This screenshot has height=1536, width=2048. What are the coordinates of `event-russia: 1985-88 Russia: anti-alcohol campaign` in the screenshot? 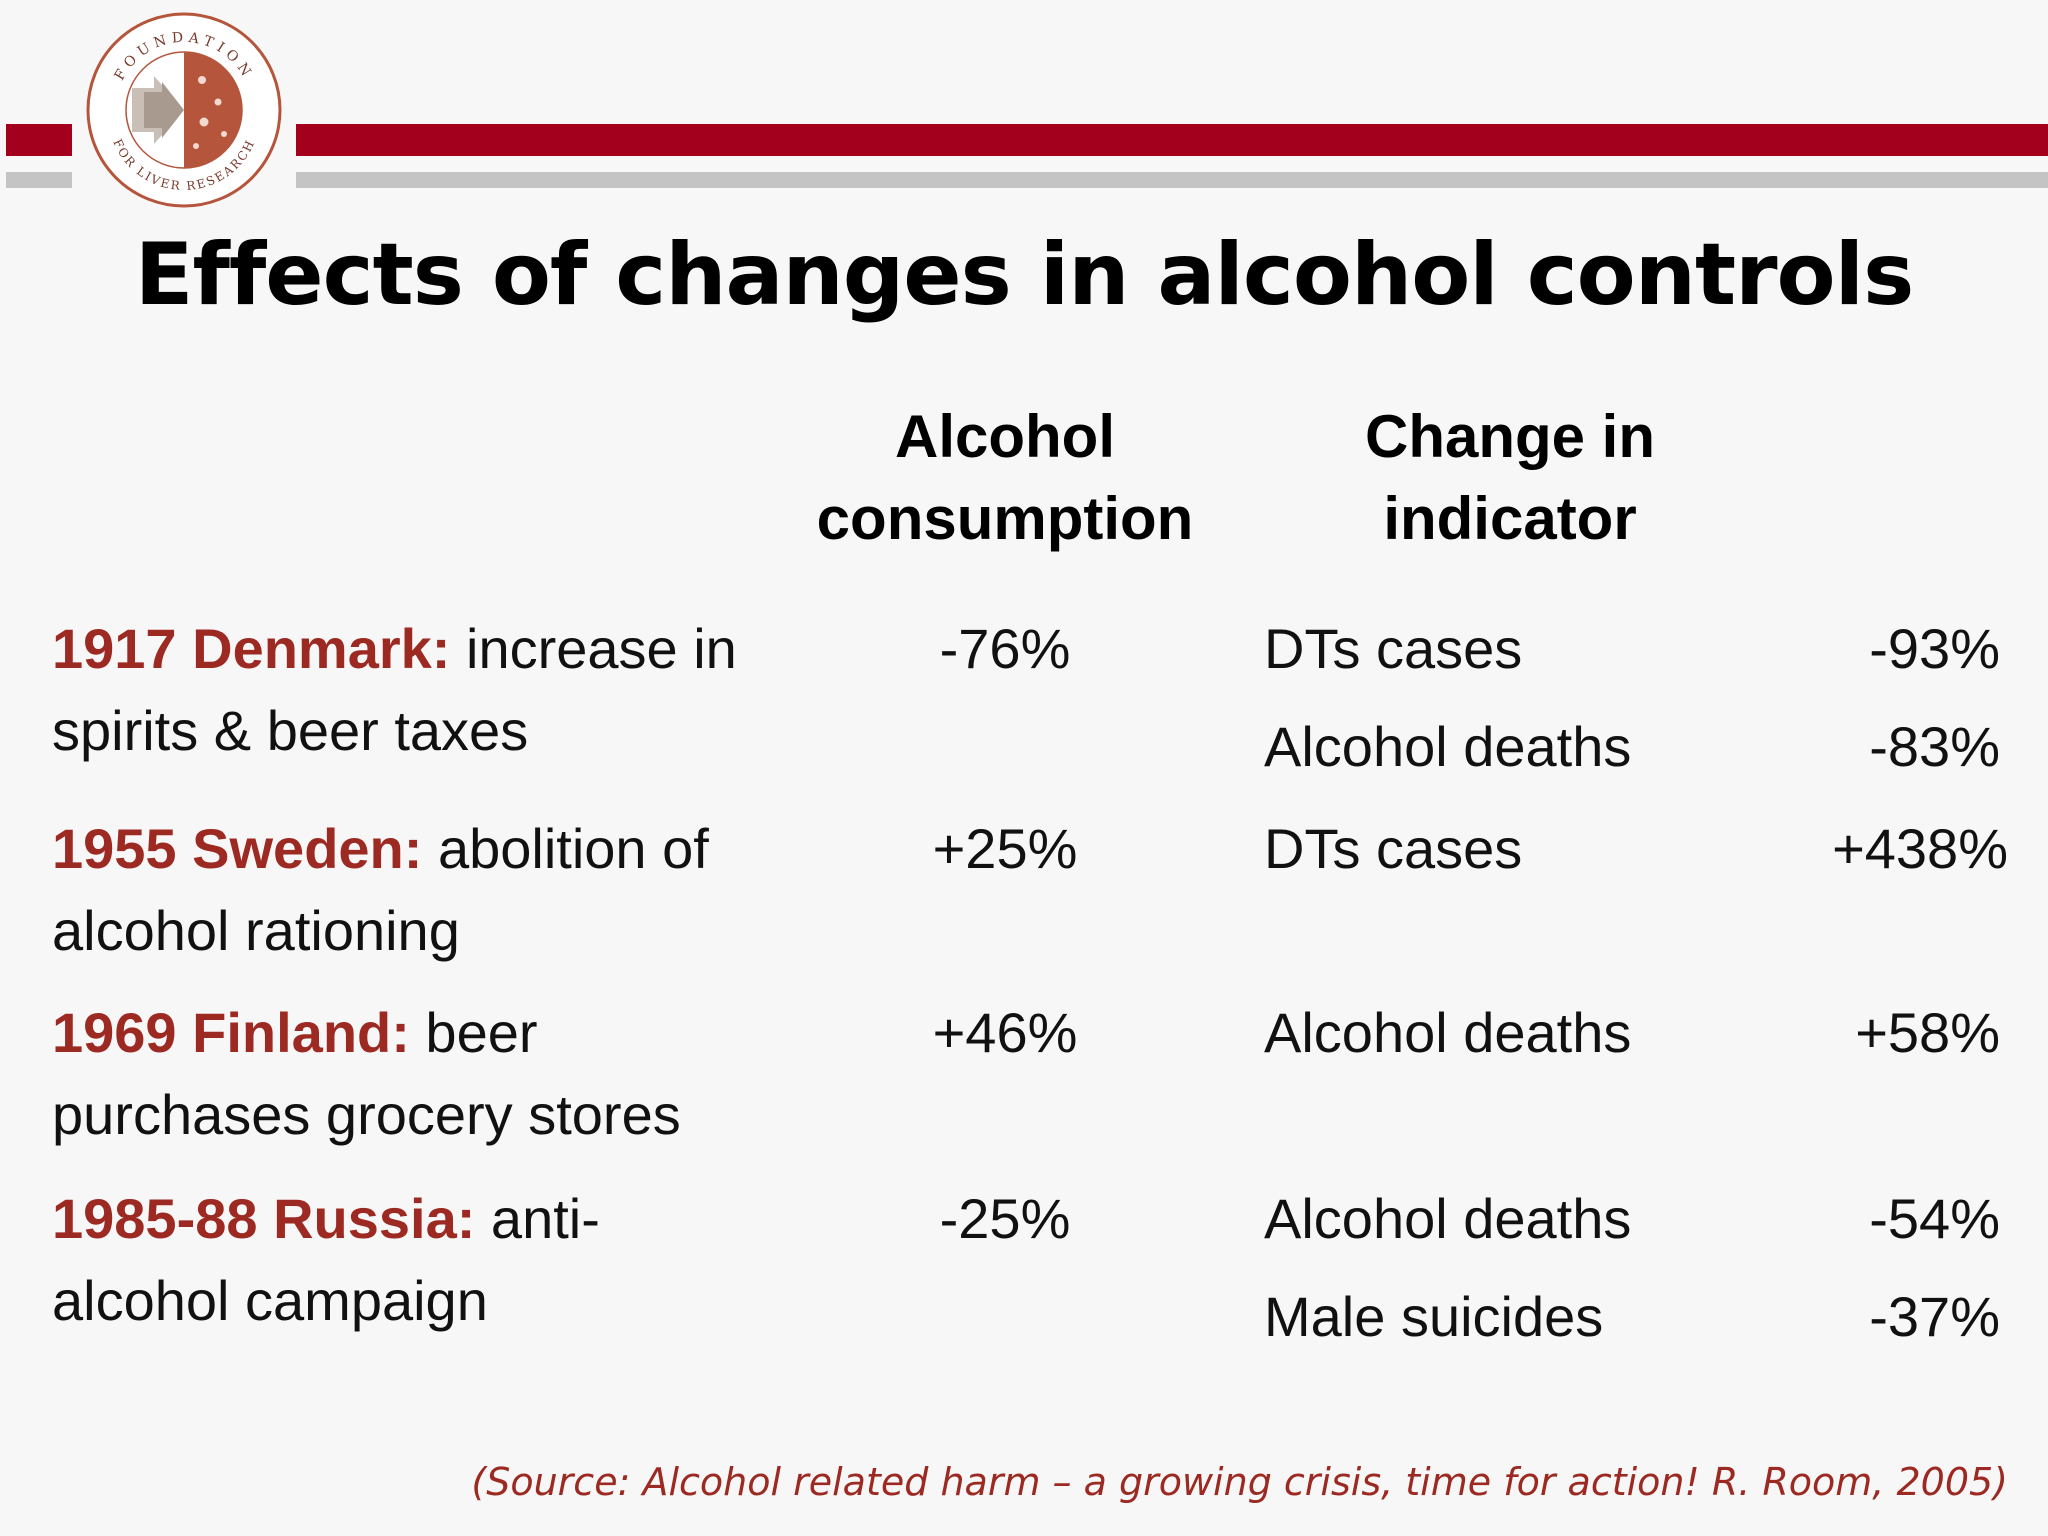 It's located at (372, 1260).